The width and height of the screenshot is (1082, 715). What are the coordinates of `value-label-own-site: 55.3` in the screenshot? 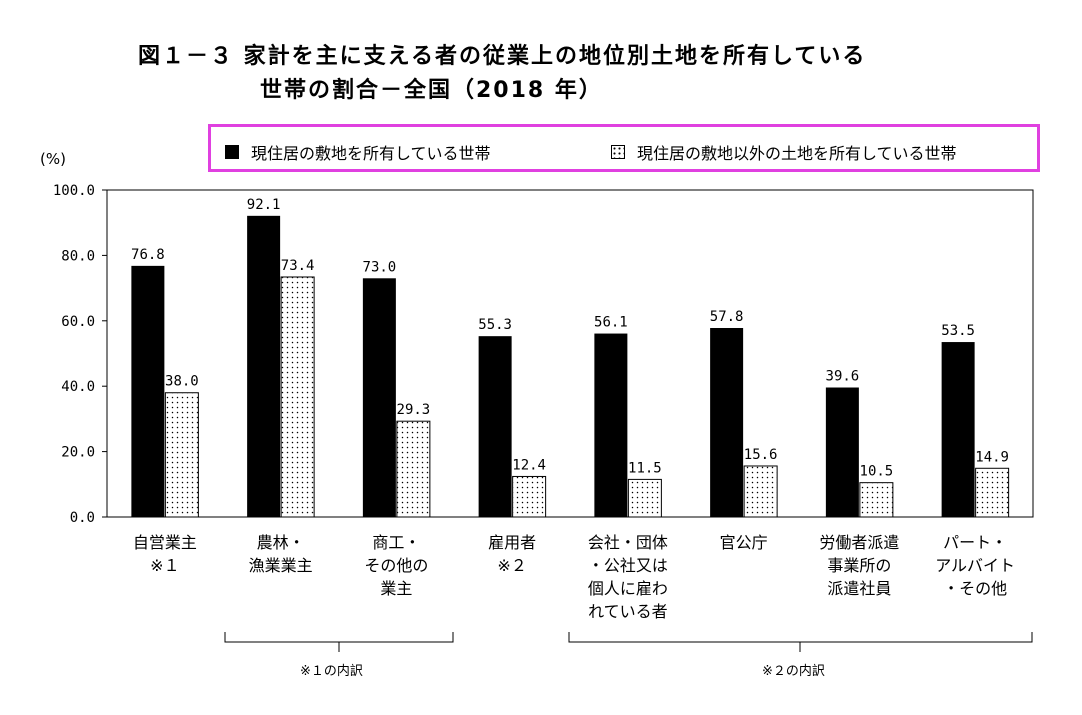 It's located at (495, 325).